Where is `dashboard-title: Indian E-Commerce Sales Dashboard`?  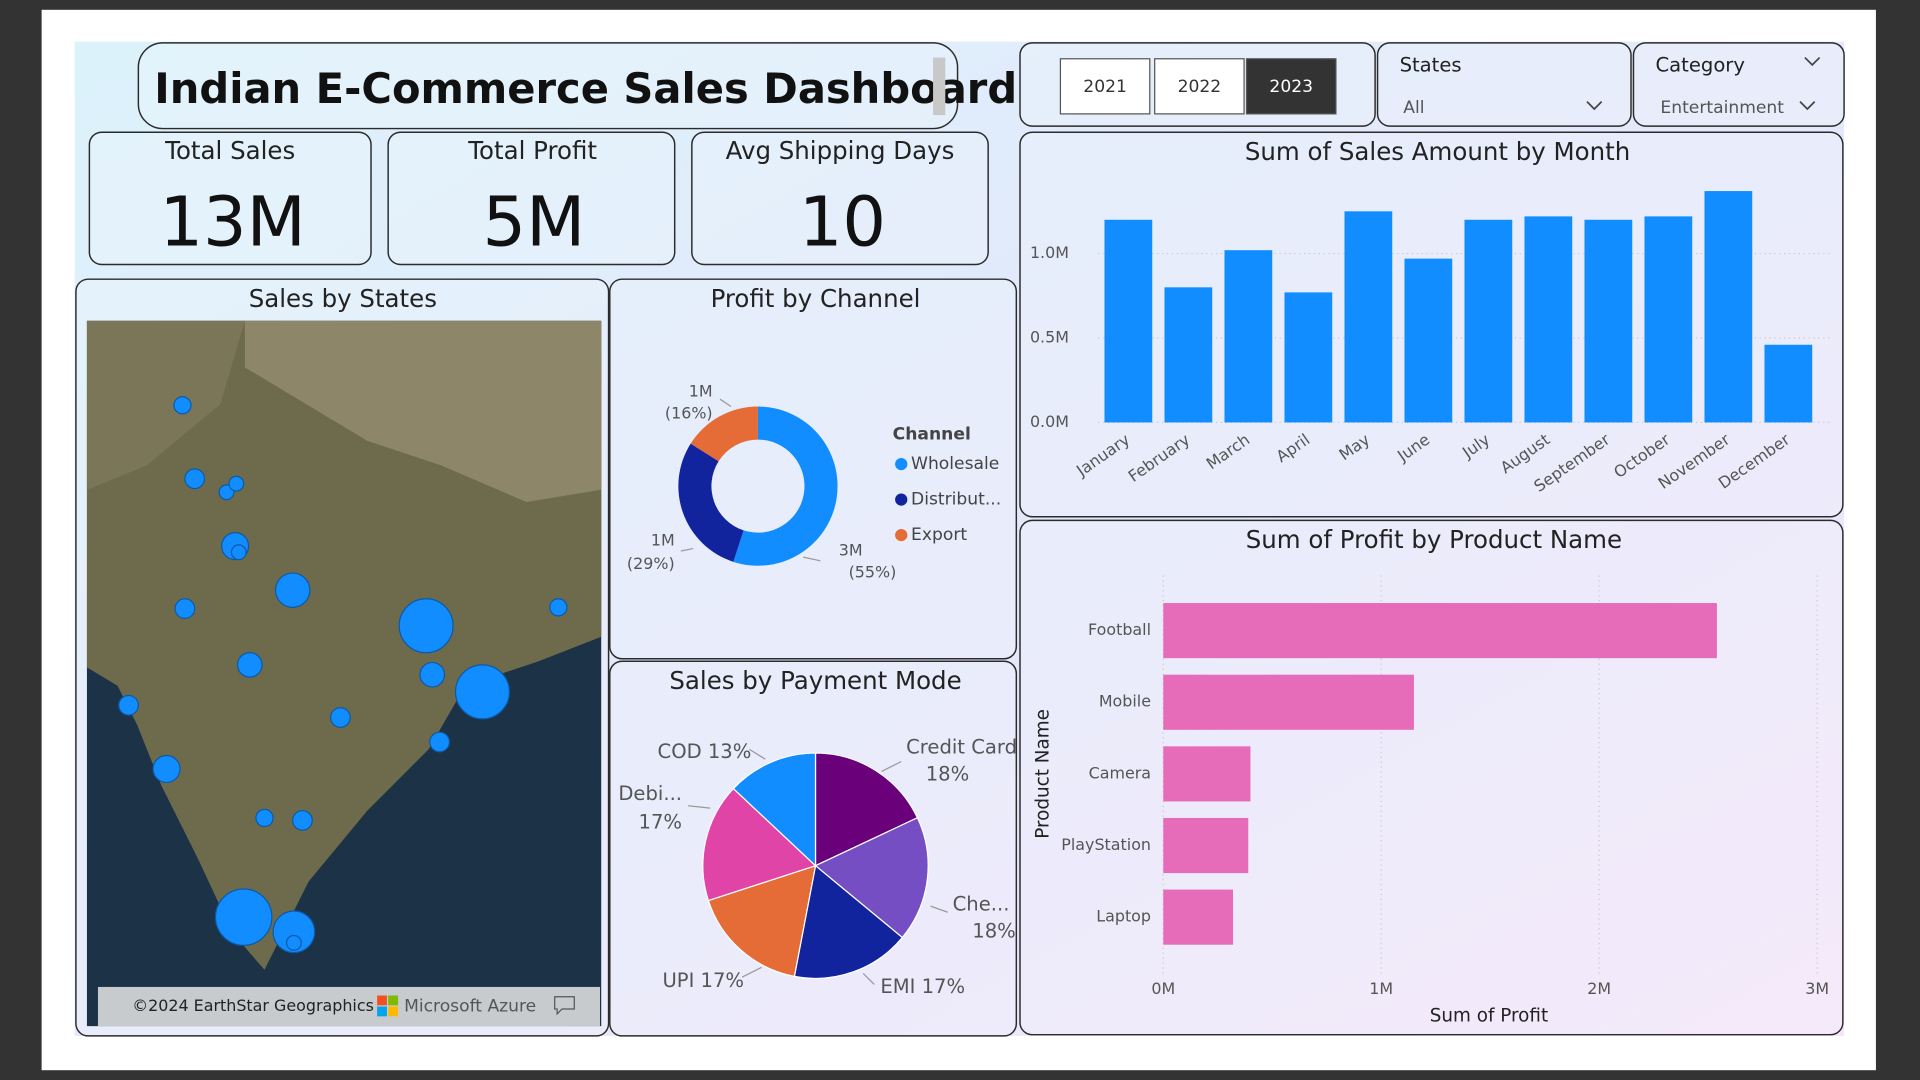
dashboard-title: Indian E-Commerce Sales Dashboard is located at coordinates (585, 88).